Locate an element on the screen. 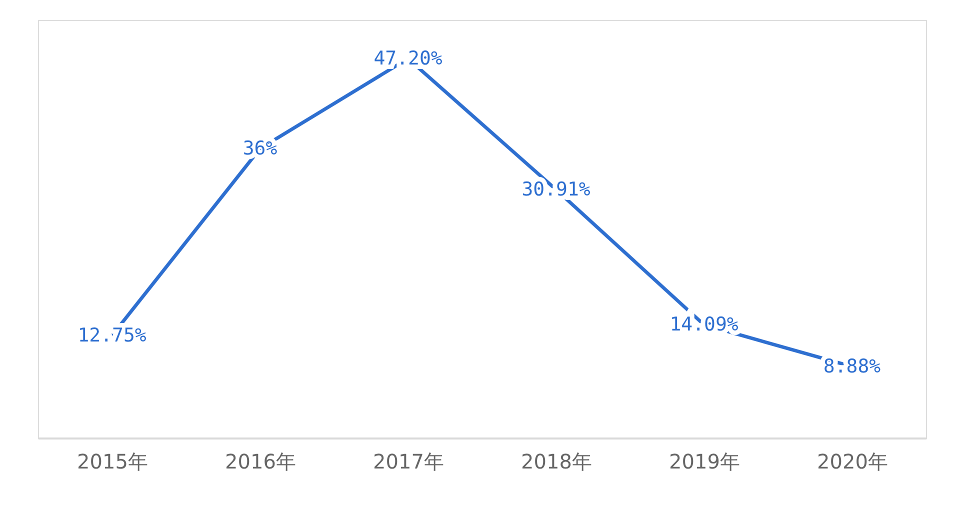 This screenshot has height=522, width=970. x-tick-label: 2015年 is located at coordinates (112, 462).